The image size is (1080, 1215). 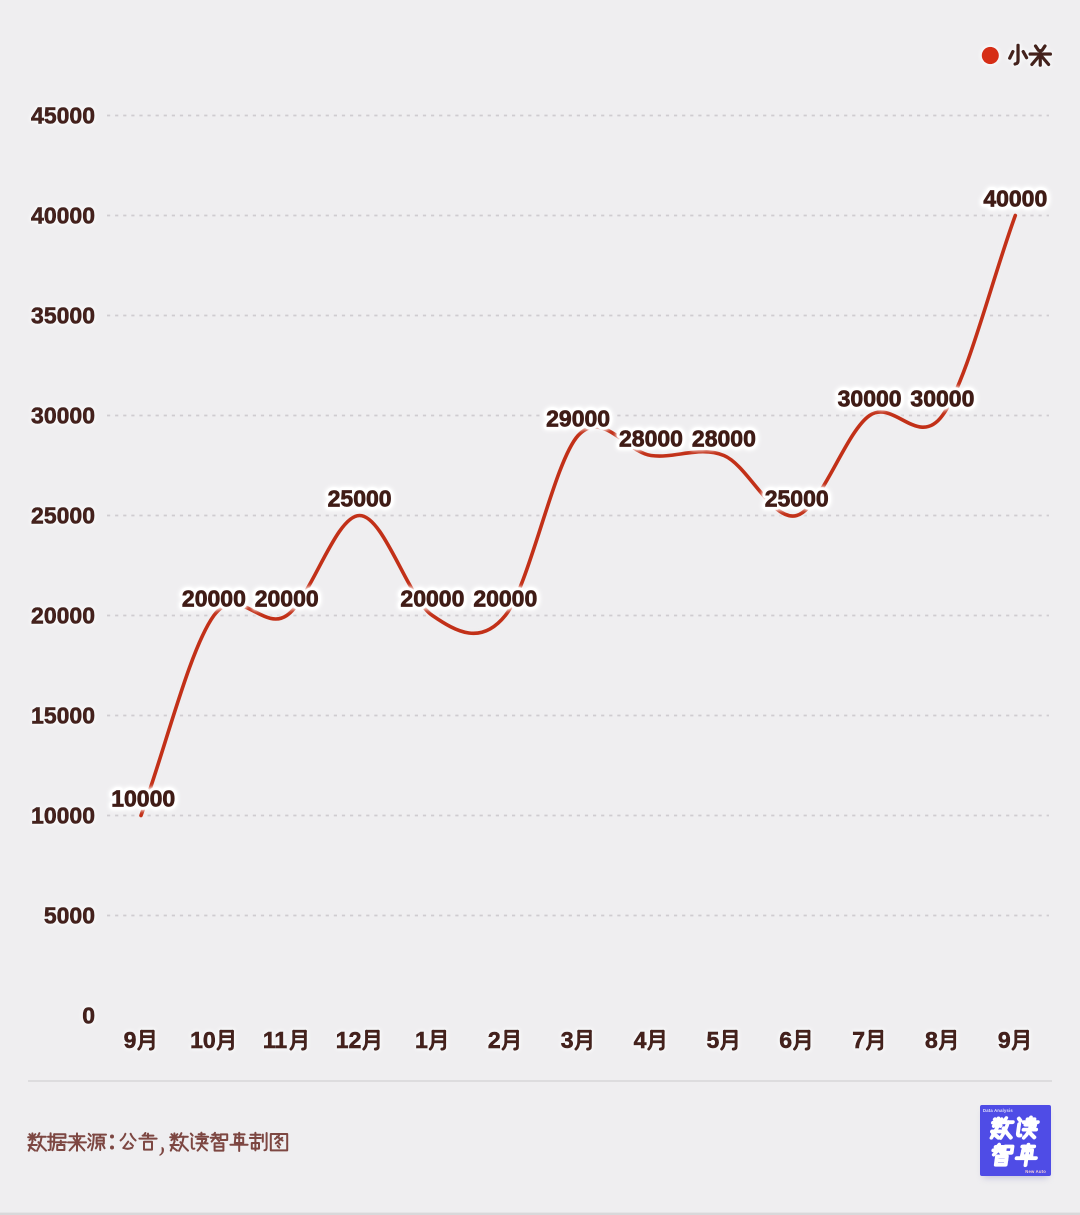 I want to click on svg-text: 45000, so click(x=63, y=116).